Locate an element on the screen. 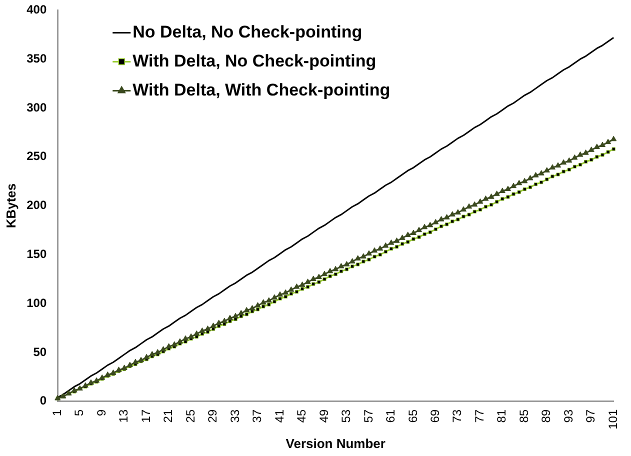  x-tick-label: 45 is located at coordinates (301, 416).